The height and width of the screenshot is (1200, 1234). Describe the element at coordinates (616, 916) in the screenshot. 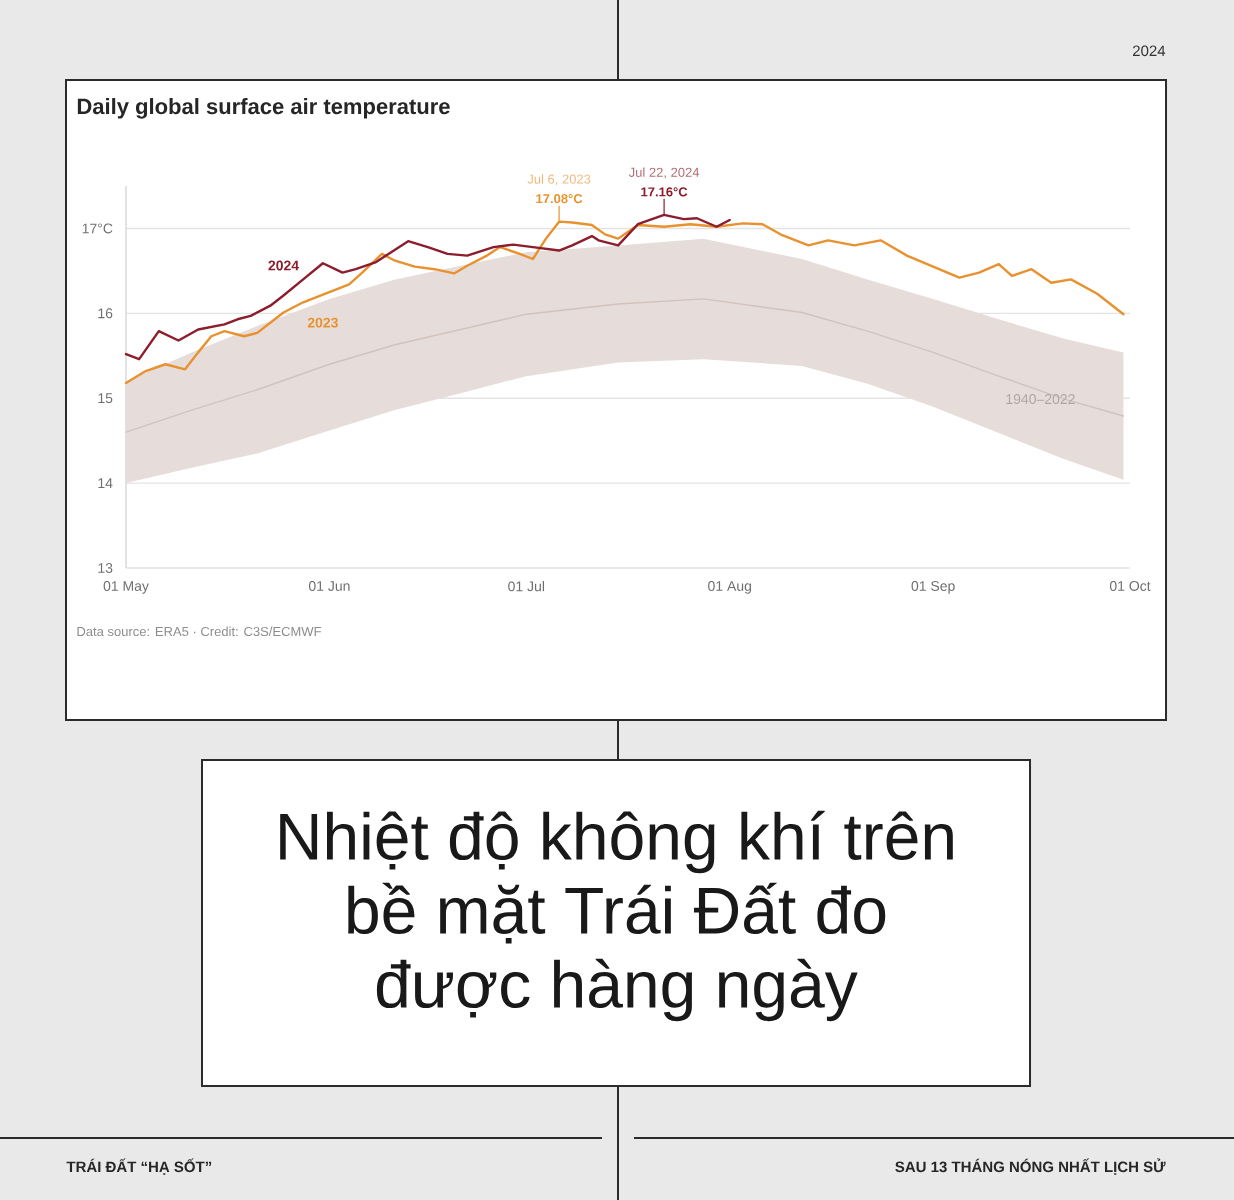

I see `text: Nhiệt độ không khí trên bề mặt Trái Đất đo được hàng ngày` at that location.